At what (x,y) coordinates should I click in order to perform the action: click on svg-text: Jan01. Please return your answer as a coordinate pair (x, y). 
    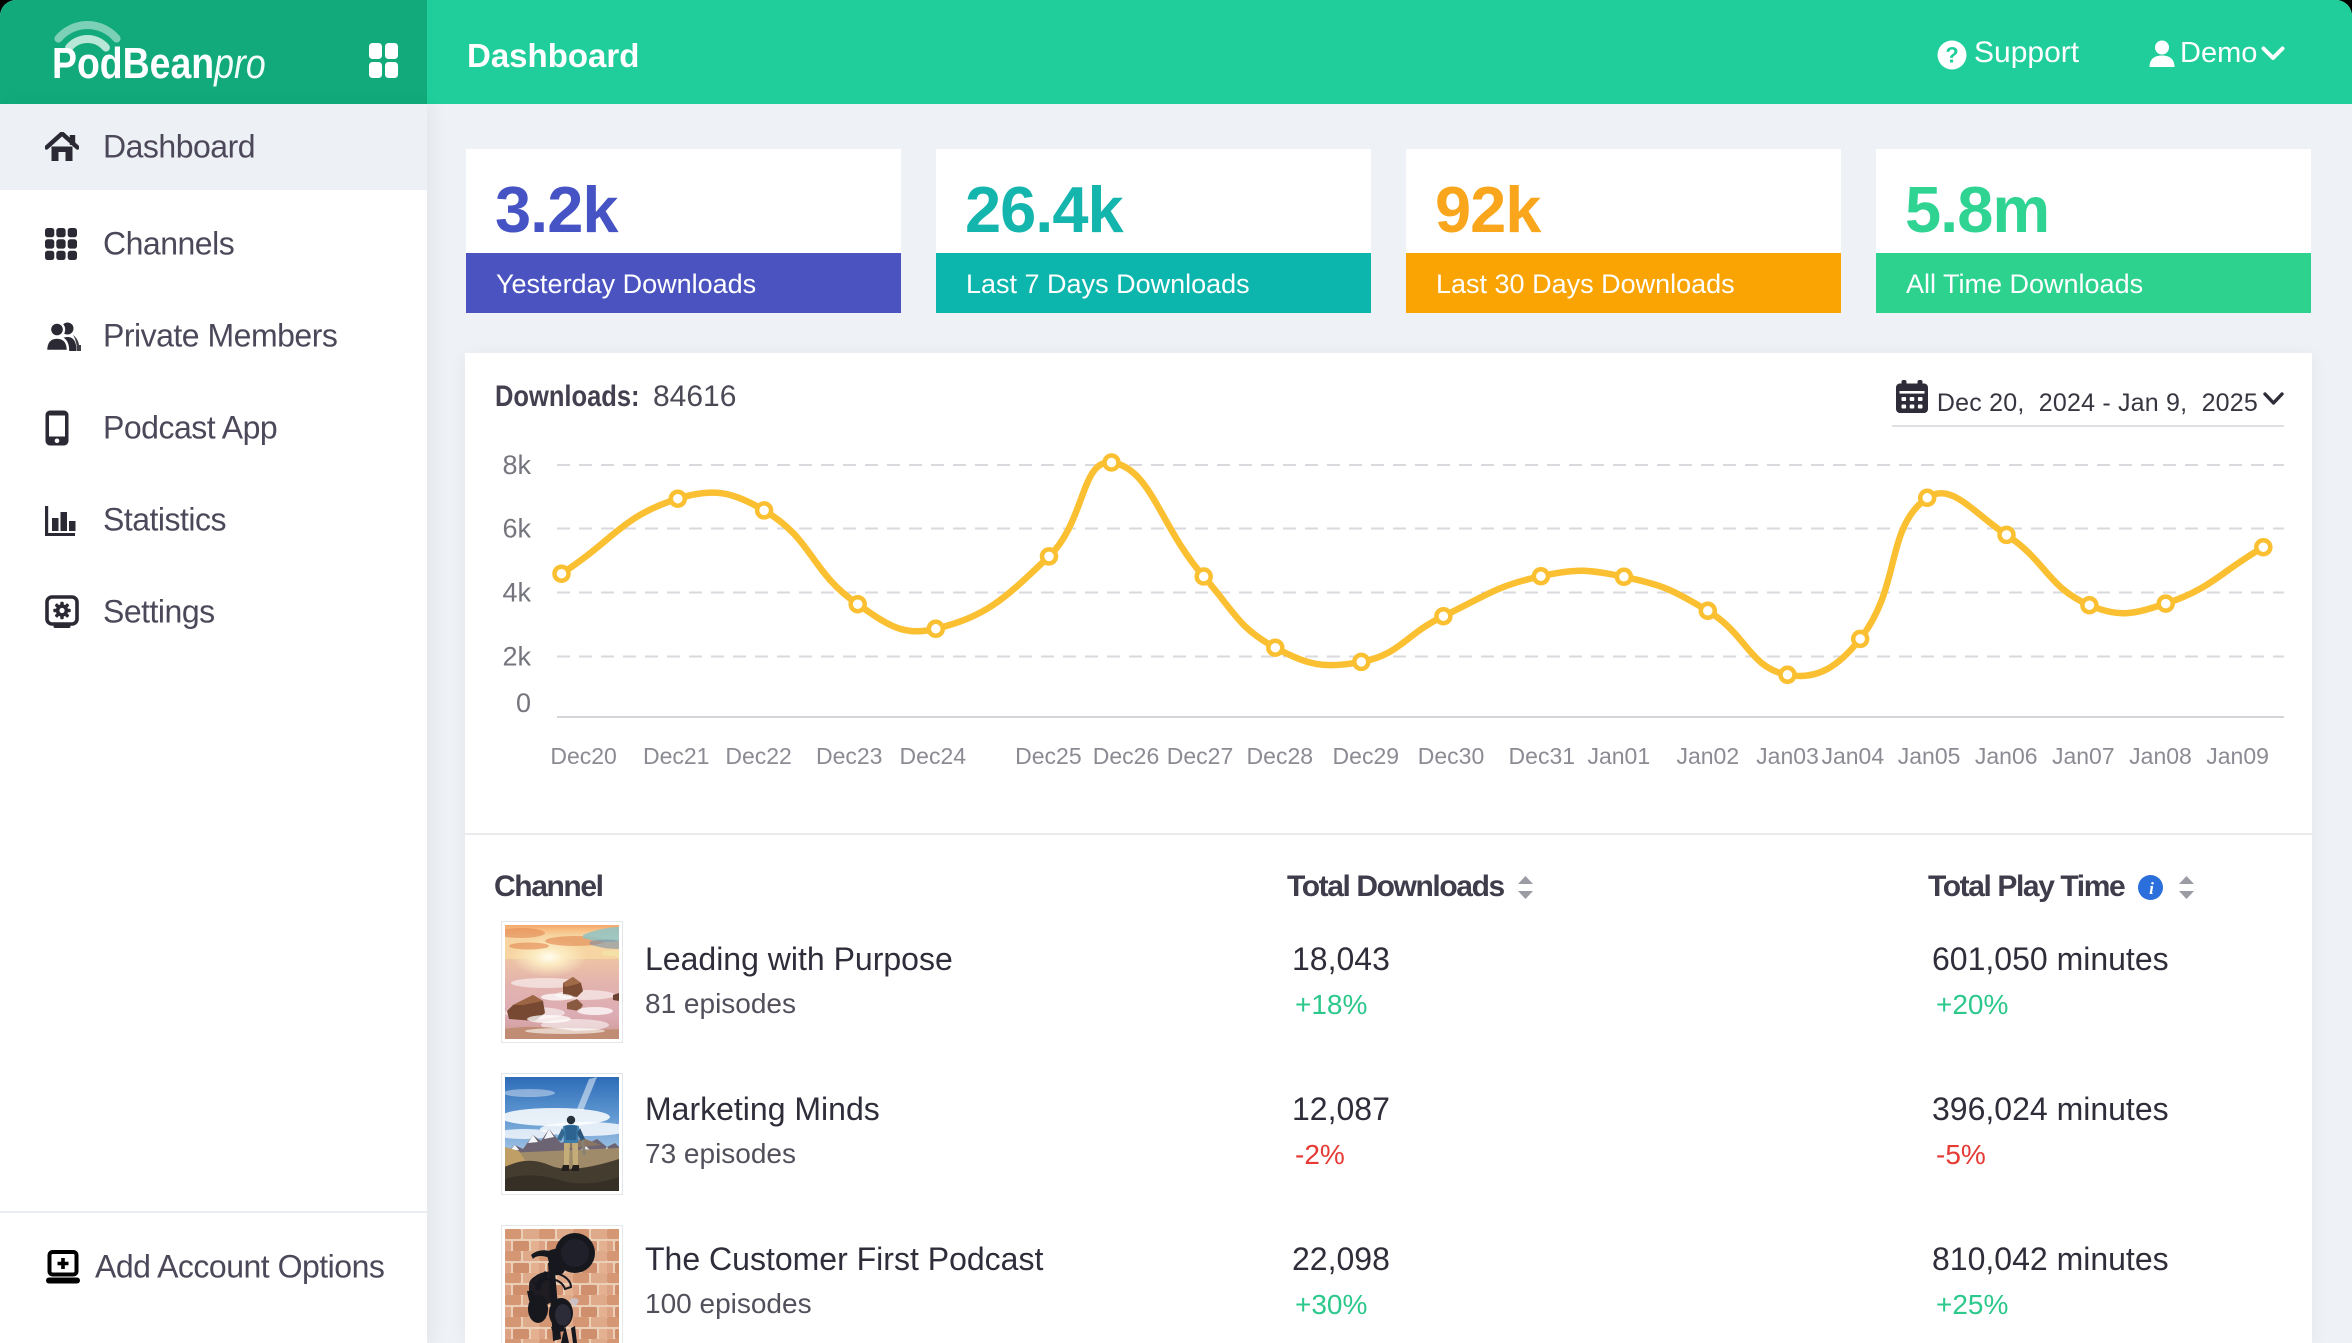
    Looking at the image, I should click on (1618, 756).